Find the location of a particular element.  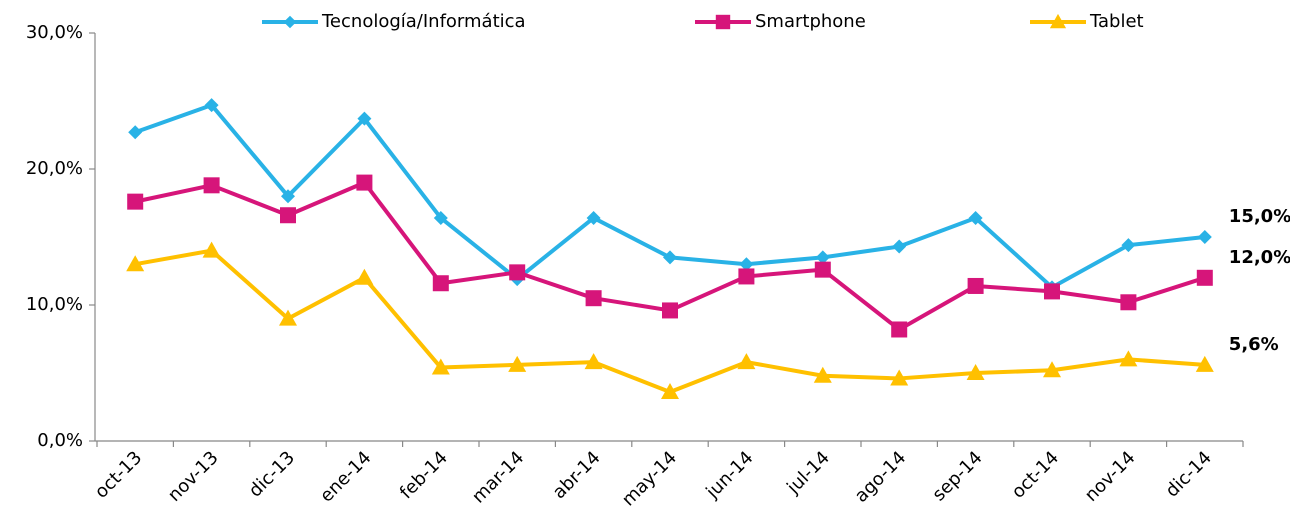

legend-label: Tablet is located at coordinates (1116, 21).